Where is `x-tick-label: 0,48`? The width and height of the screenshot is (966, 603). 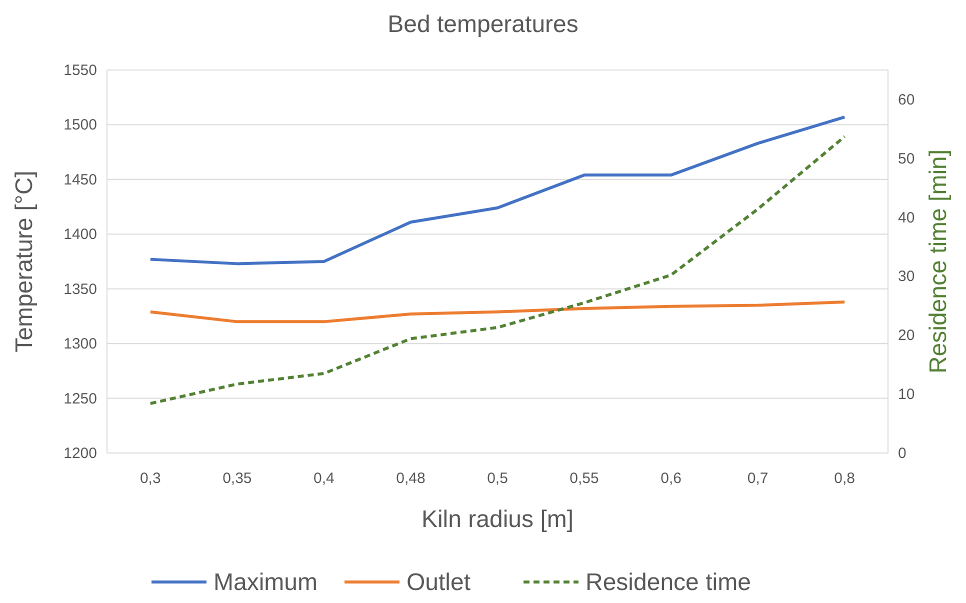 x-tick-label: 0,48 is located at coordinates (411, 478).